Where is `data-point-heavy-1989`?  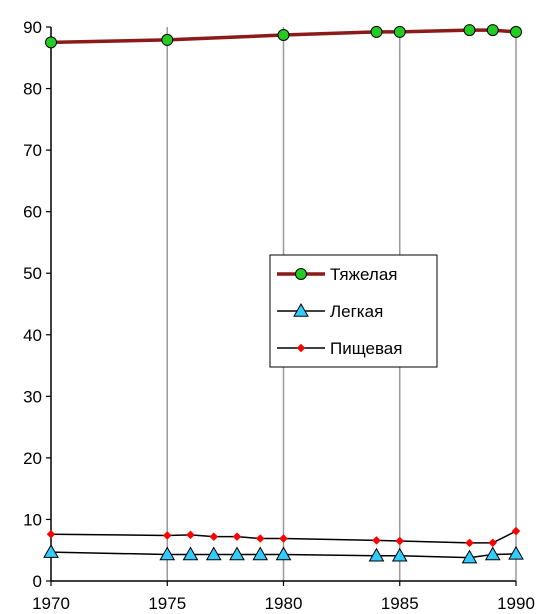
data-point-heavy-1989 is located at coordinates (492, 30).